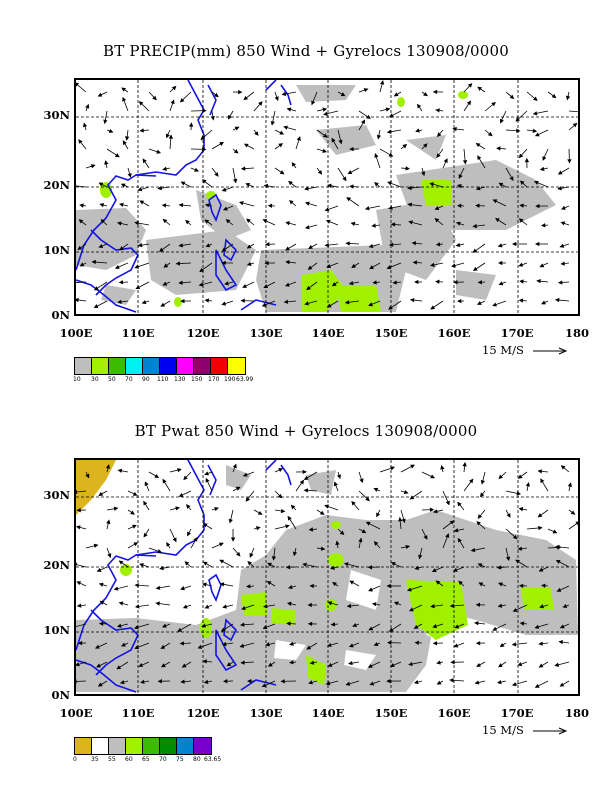 The width and height of the screenshot is (612, 792). I want to click on colorbar-label: 0, so click(75, 759).